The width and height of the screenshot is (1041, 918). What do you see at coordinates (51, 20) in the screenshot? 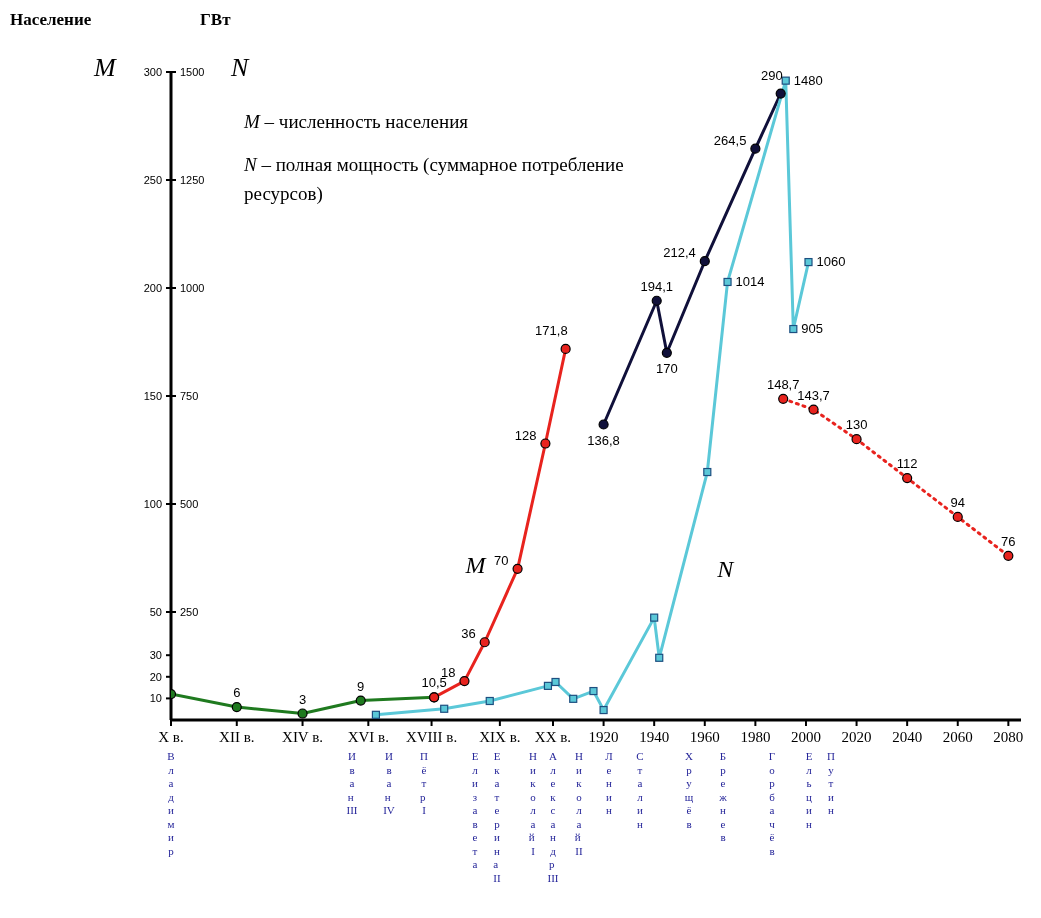
I see `y-axis-title: Население` at bounding box center [51, 20].